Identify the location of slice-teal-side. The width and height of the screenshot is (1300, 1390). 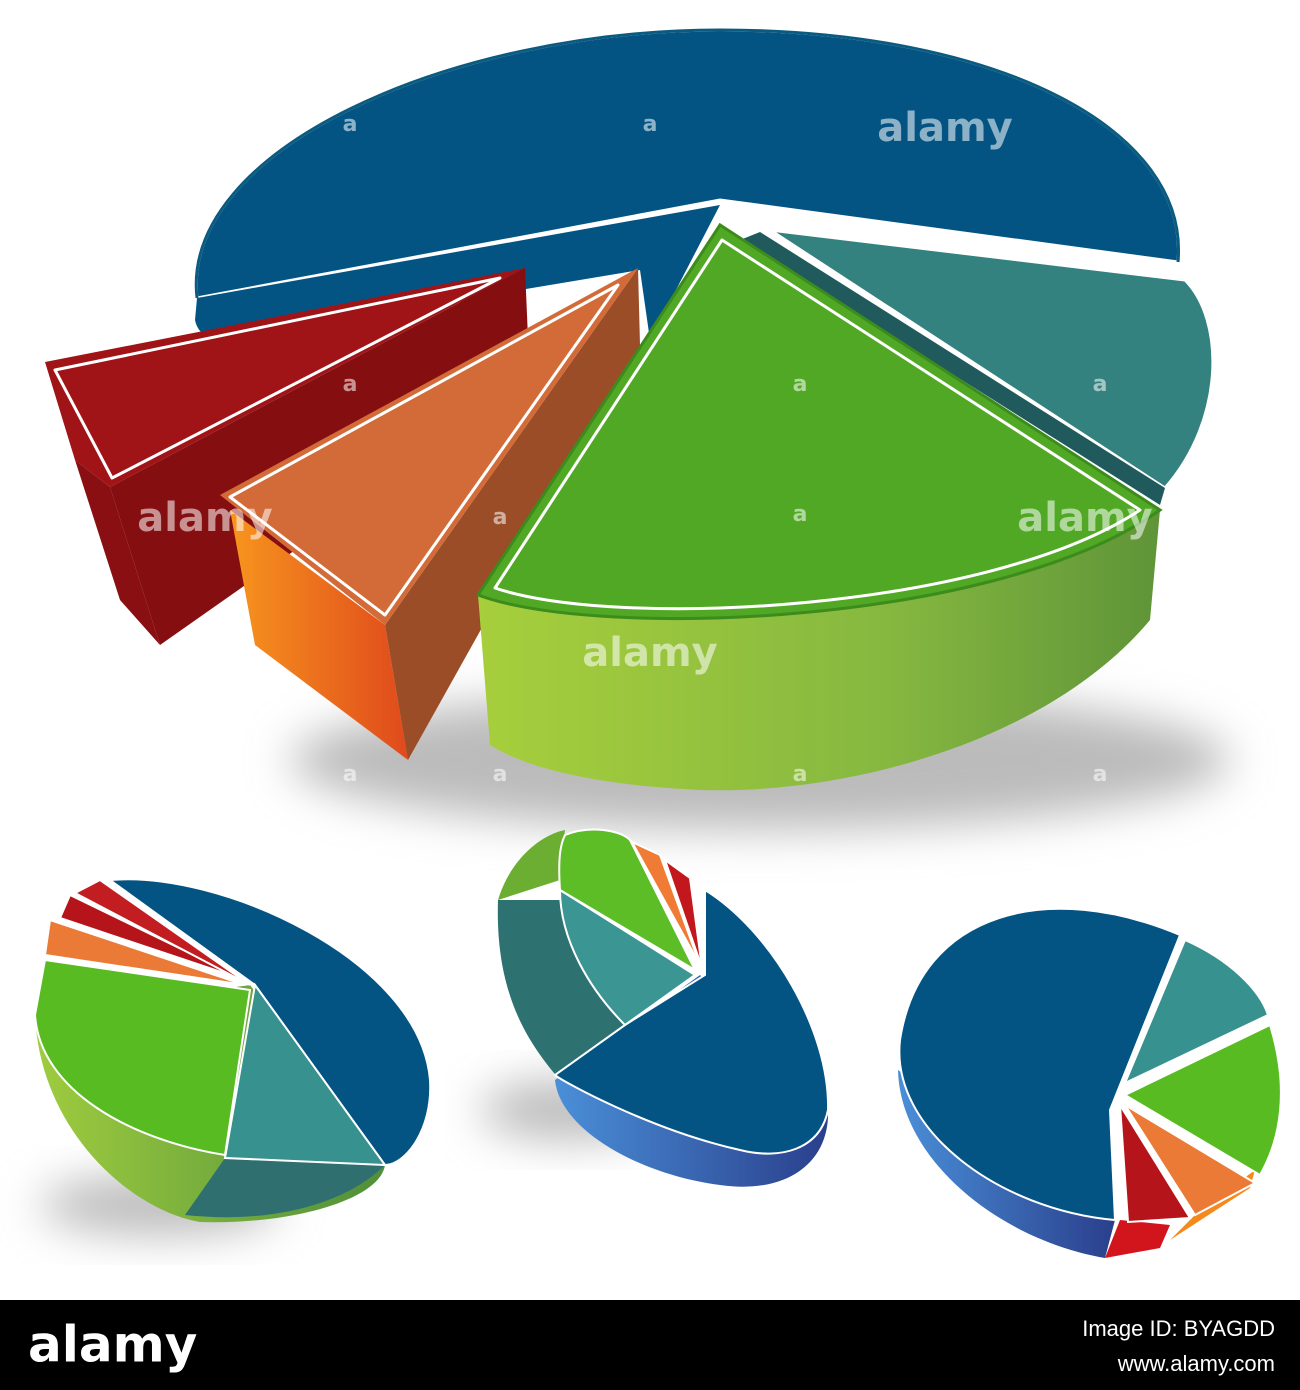
(952, 368).